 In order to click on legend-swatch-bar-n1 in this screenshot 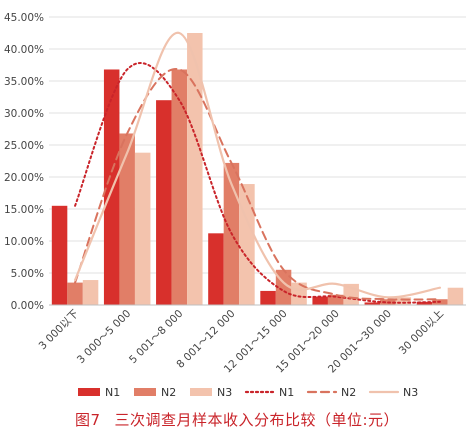, I will do `click(89, 392)`.